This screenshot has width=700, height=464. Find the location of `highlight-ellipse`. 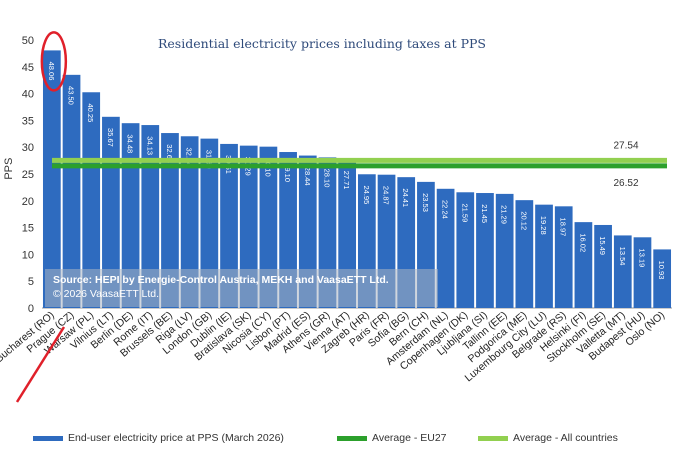

highlight-ellipse is located at coordinates (54, 61).